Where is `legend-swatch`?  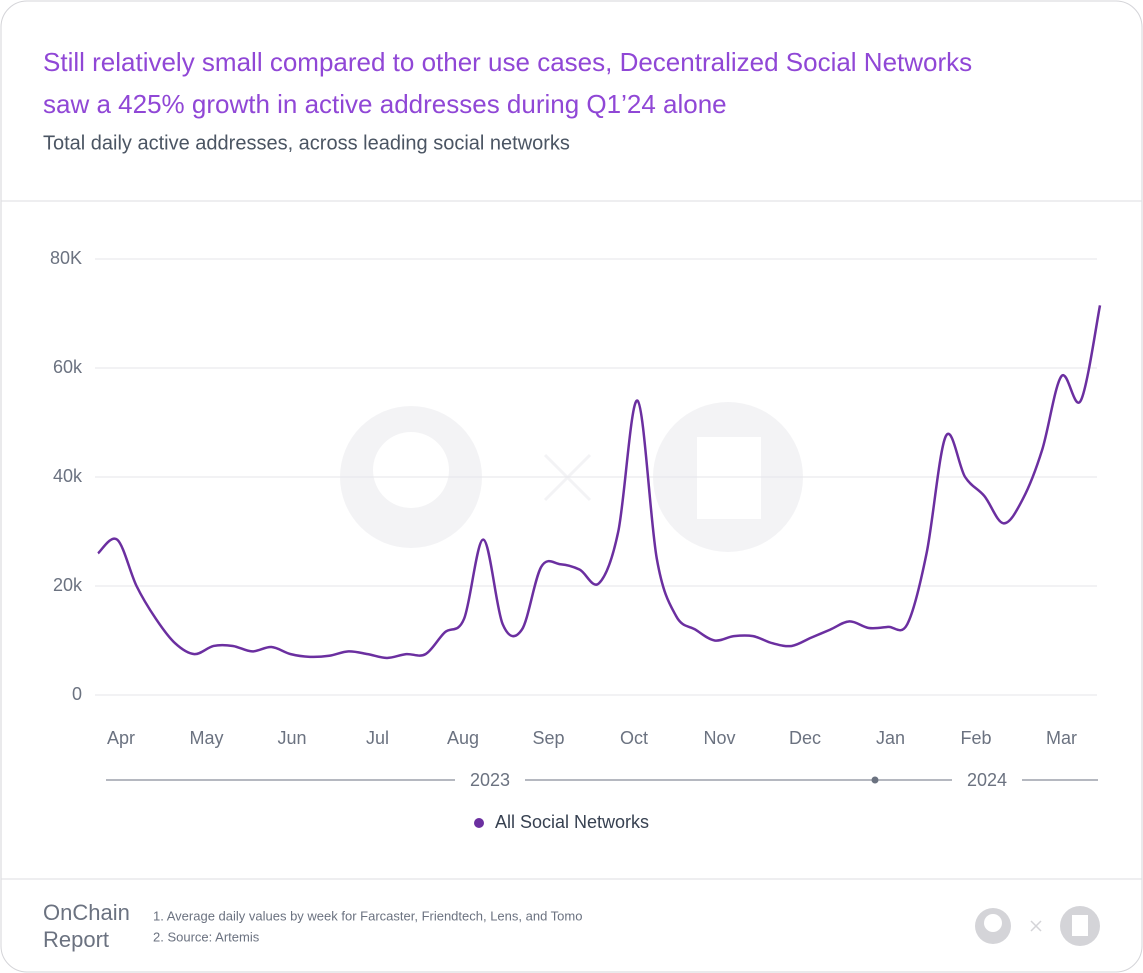
legend-swatch is located at coordinates (479, 823).